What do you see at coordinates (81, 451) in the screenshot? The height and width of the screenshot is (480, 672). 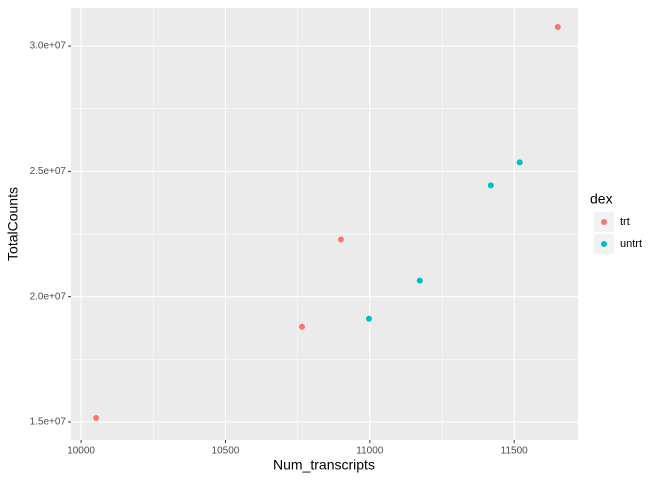 I see `x-tick-label: 10000` at bounding box center [81, 451].